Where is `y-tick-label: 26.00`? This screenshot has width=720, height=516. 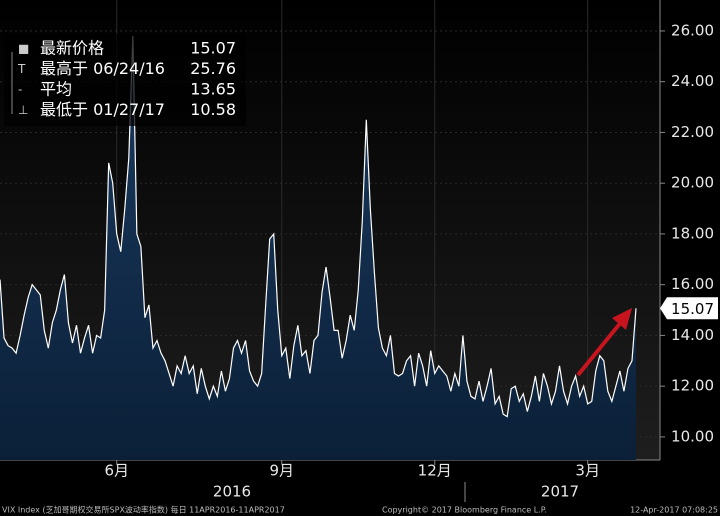 y-tick-label: 26.00 is located at coordinates (692, 30).